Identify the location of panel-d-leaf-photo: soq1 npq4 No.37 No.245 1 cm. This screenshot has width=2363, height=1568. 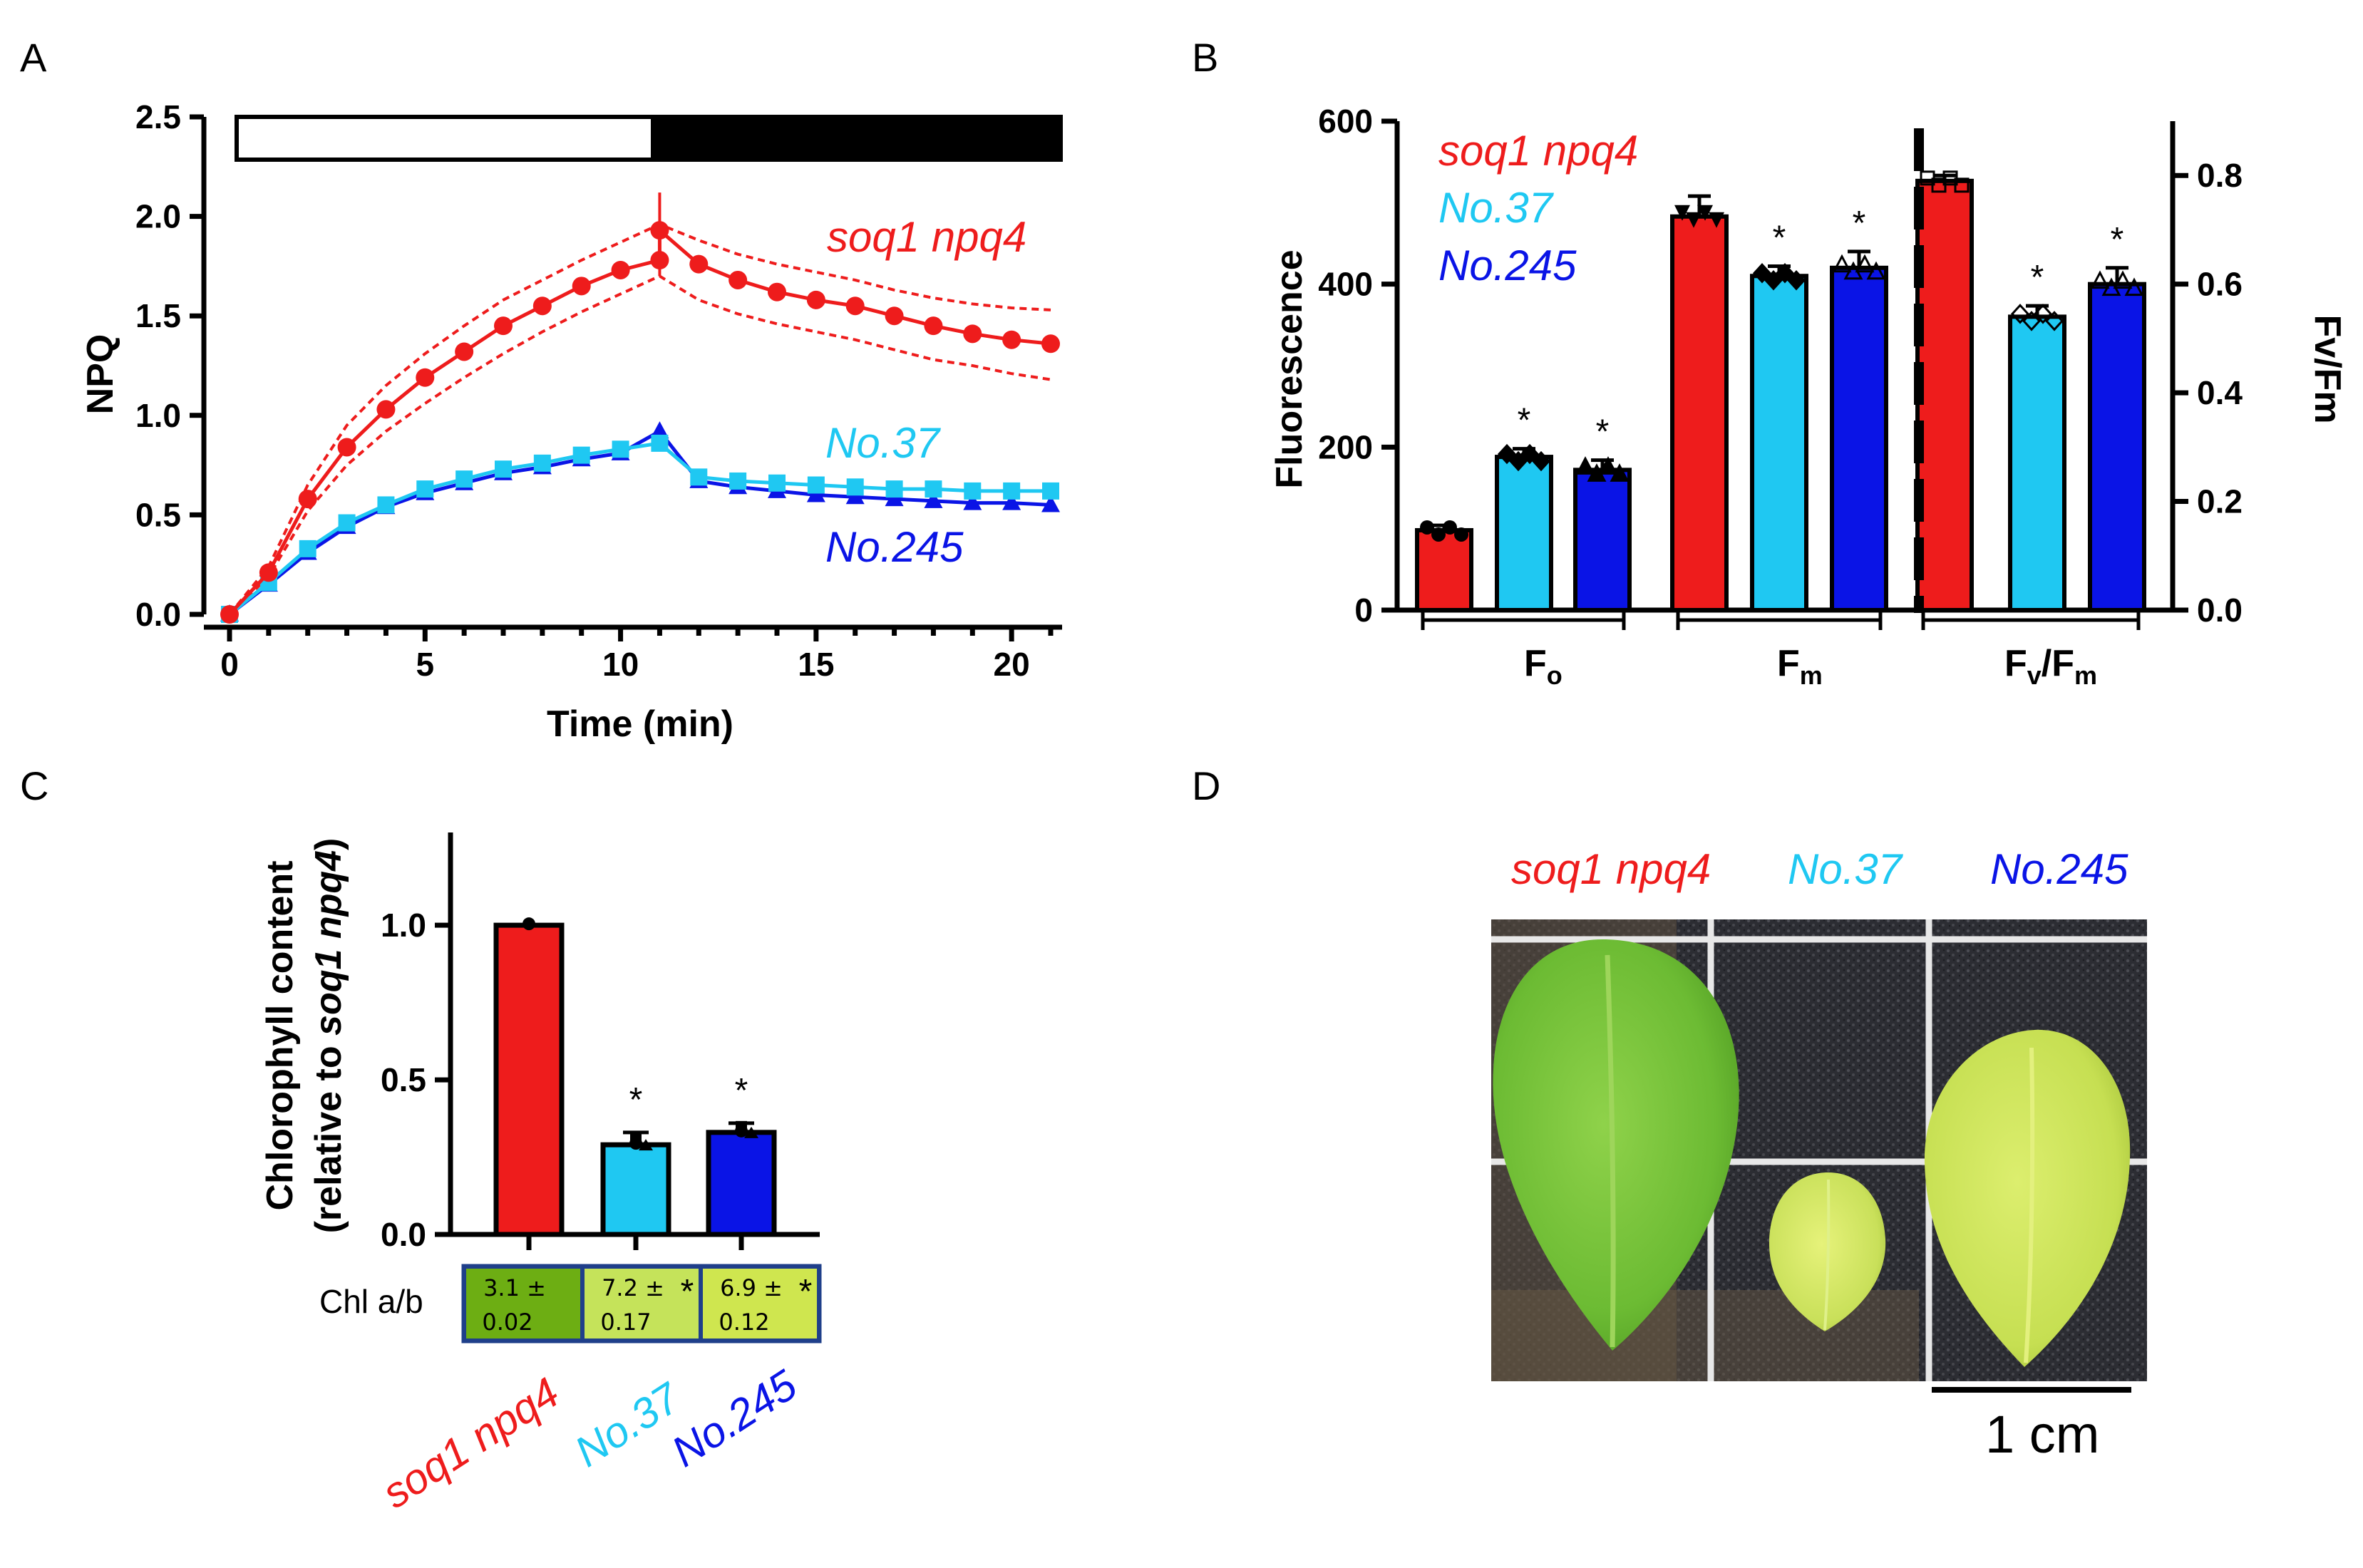
(1819, 1154).